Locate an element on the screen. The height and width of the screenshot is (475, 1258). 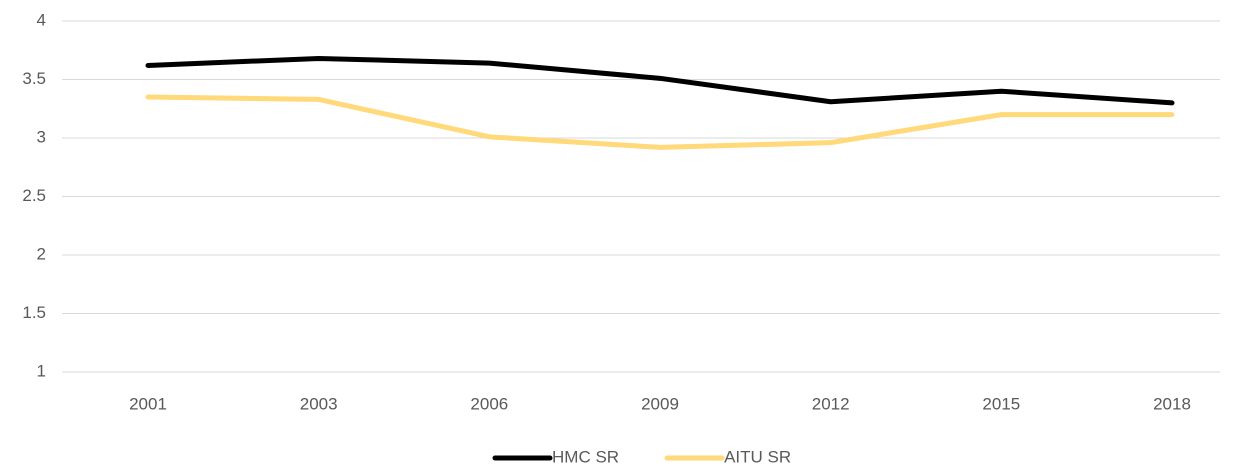
y-tick-label: 1 is located at coordinates (41, 370).